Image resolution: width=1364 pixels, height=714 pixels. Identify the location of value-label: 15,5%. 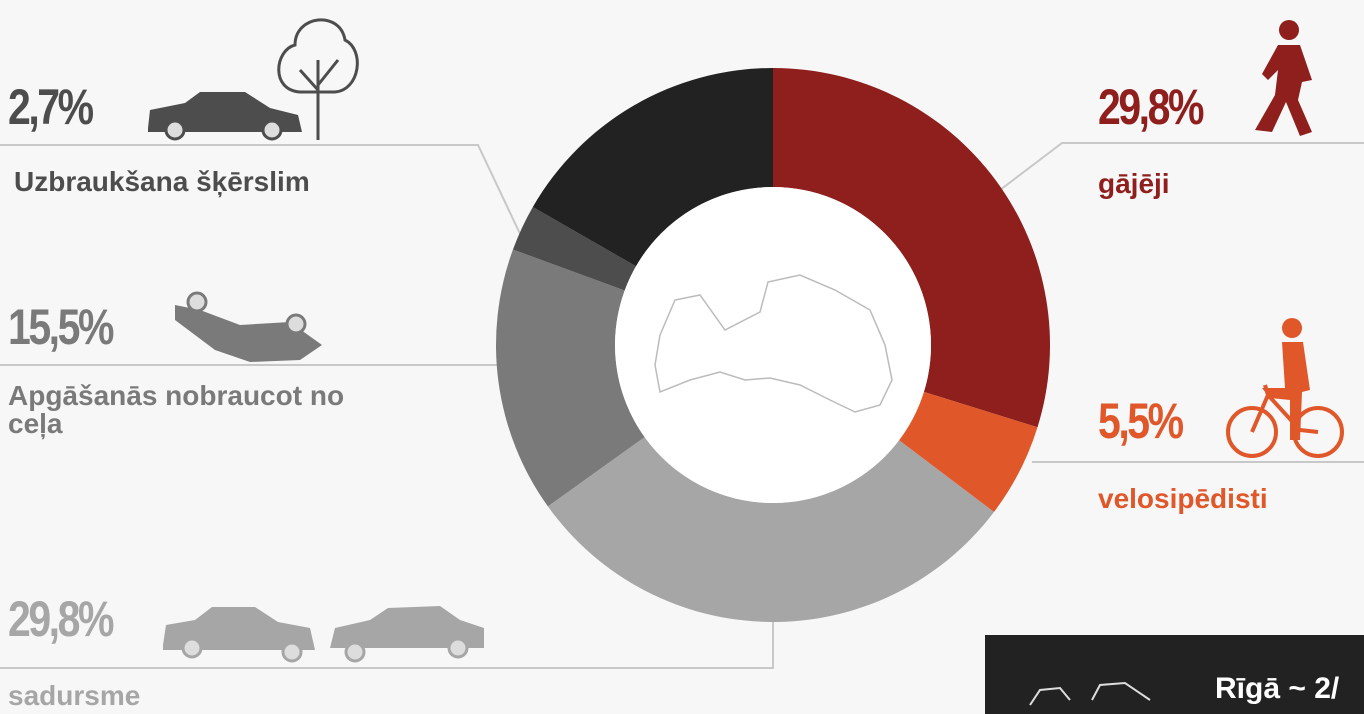
(61, 327).